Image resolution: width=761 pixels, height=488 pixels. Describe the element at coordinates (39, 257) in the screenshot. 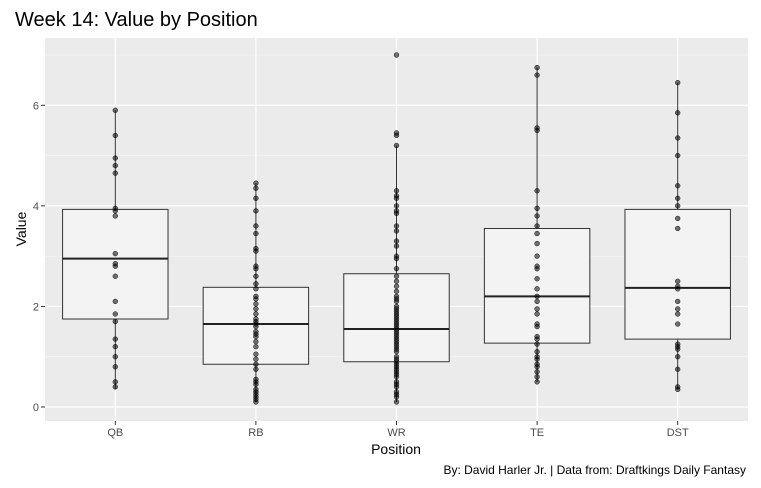

I see `y-axis: 0 2 4 6` at that location.